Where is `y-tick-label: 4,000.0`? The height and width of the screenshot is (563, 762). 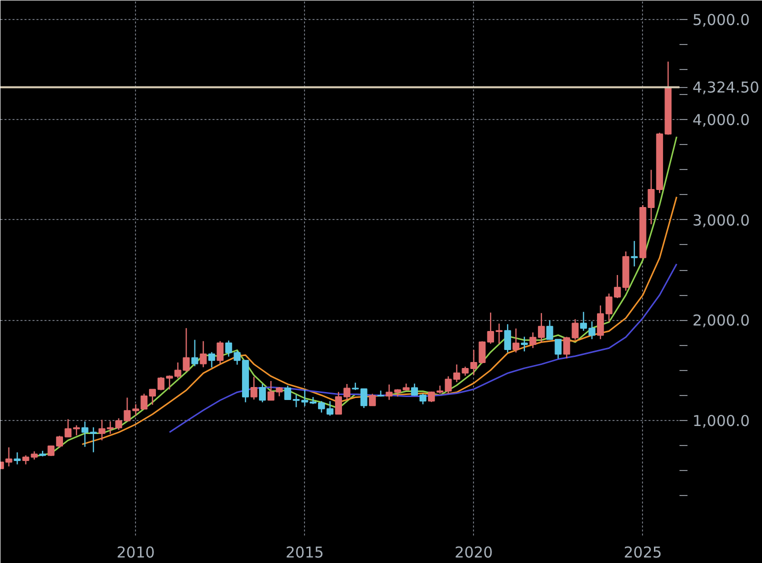
y-tick-label: 4,000.0 is located at coordinates (721, 120).